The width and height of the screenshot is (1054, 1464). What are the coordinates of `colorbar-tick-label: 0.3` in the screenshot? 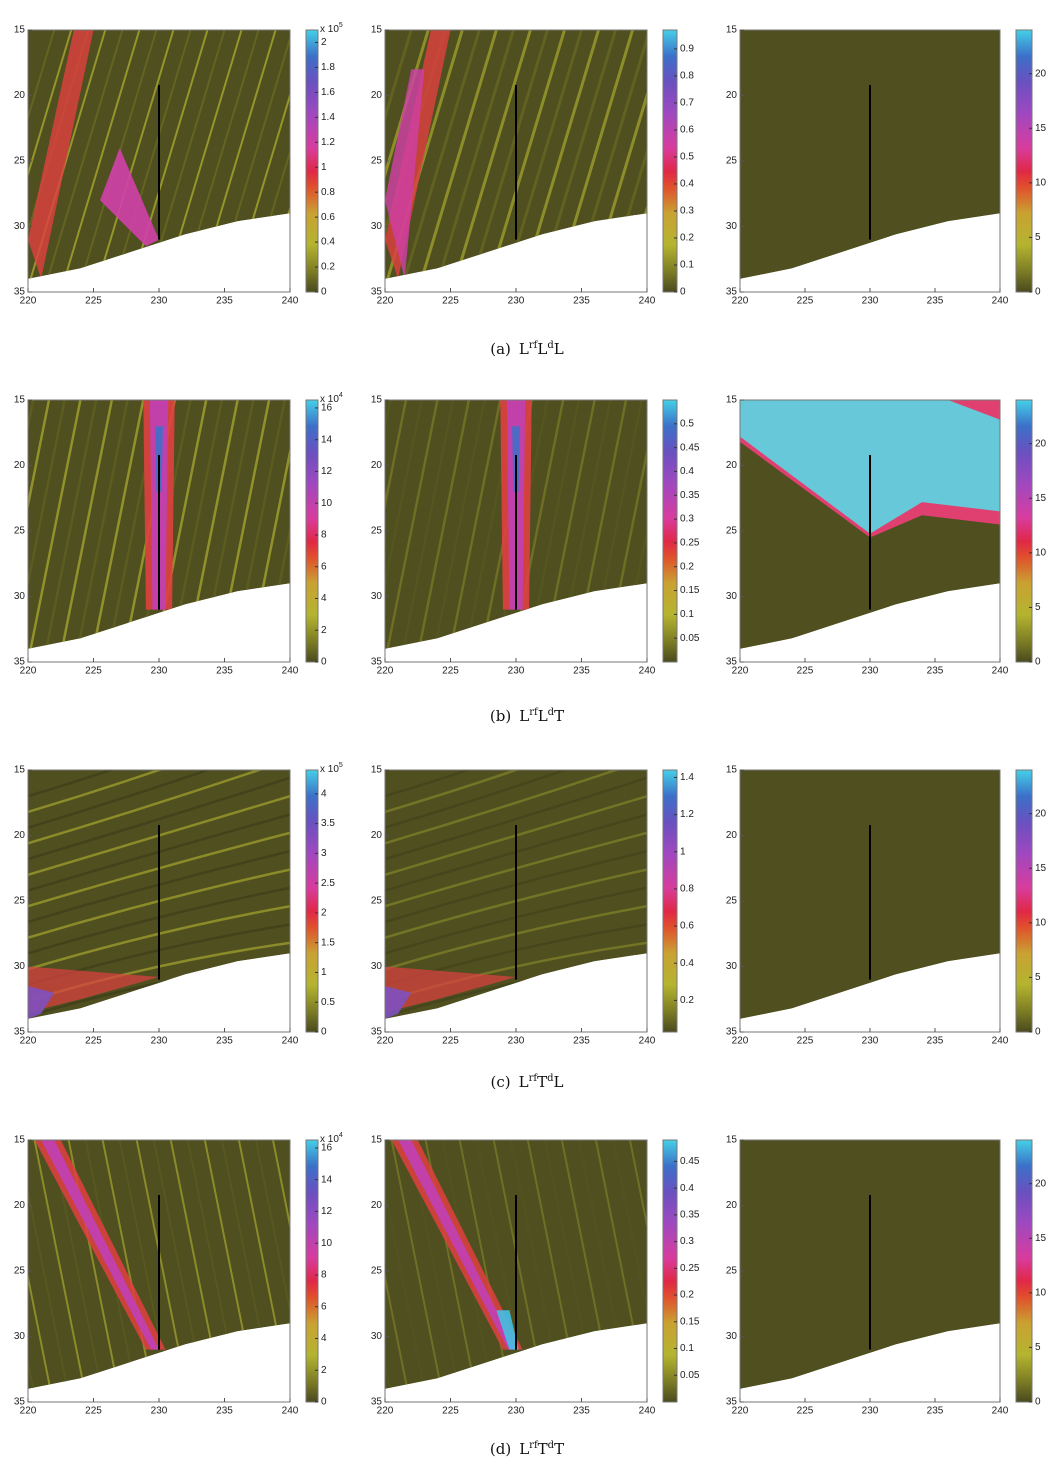 It's located at (687, 211).